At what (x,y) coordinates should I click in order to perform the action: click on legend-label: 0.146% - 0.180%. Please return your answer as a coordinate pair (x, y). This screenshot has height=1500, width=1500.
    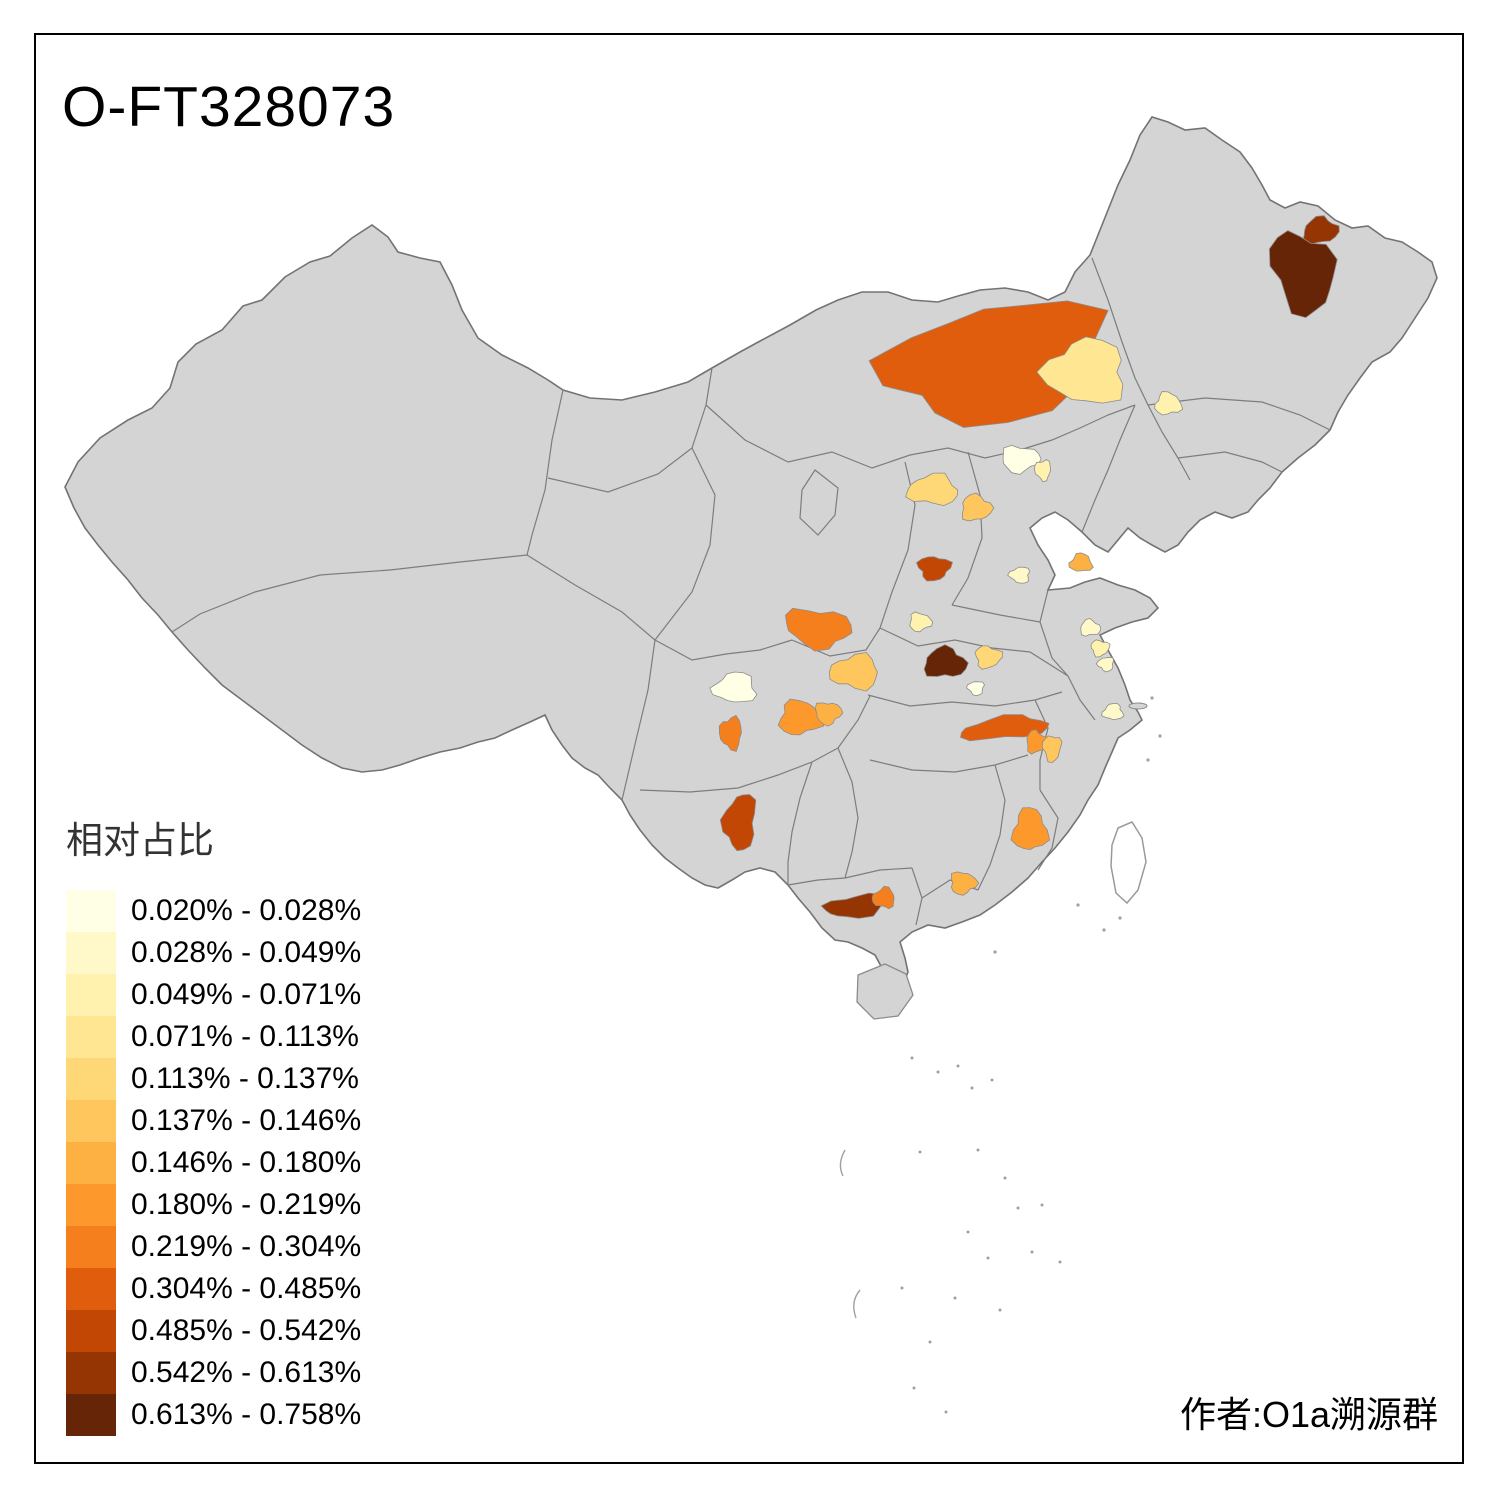
    Looking at the image, I should click on (246, 1162).